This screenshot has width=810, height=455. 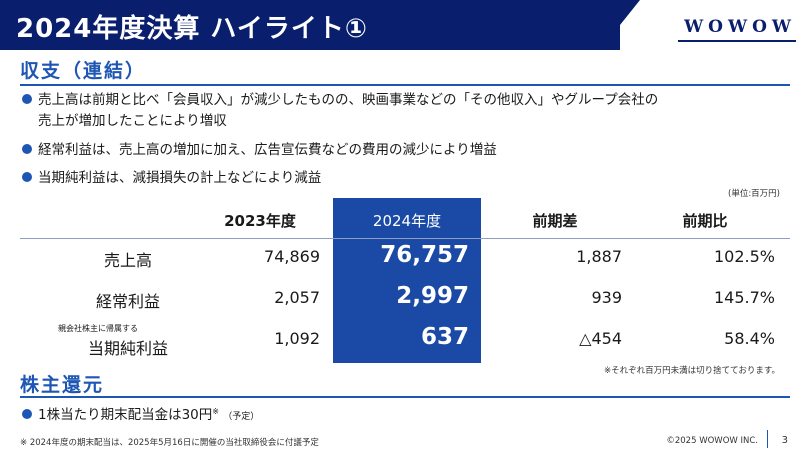 I want to click on bullet-net-income: 当期純利益は、減損損失の計上などにより減益, so click(x=171, y=178).